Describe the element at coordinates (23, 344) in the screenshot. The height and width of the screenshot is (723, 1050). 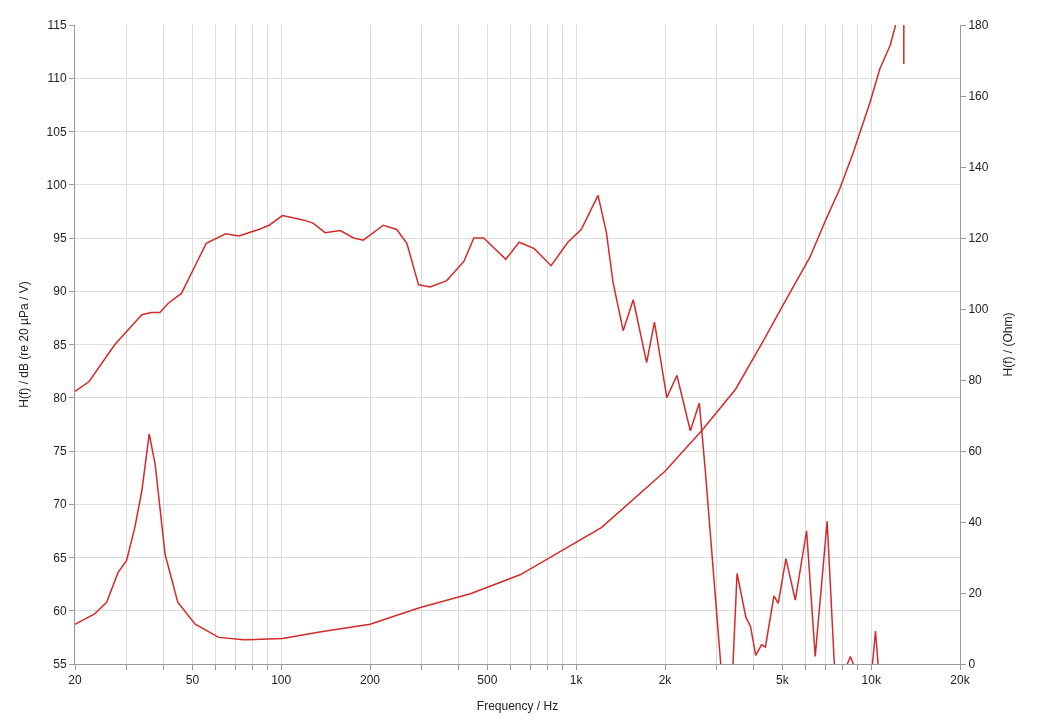
I see `y-axis-title: H(f) / dB (re 20 µPa / V)` at that location.